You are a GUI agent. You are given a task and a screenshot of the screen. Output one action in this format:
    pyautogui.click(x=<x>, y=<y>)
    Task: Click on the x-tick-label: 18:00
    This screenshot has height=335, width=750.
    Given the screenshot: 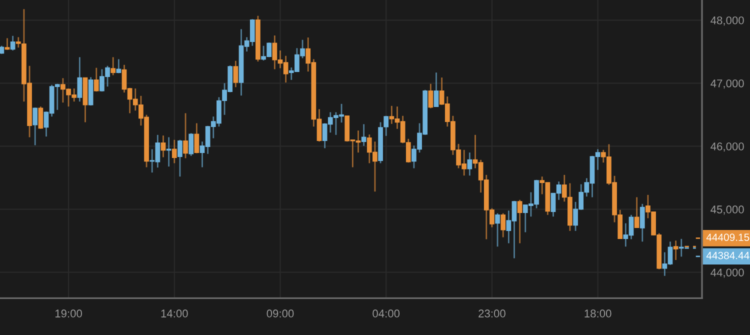 What is the action you would take?
    pyautogui.click(x=598, y=314)
    